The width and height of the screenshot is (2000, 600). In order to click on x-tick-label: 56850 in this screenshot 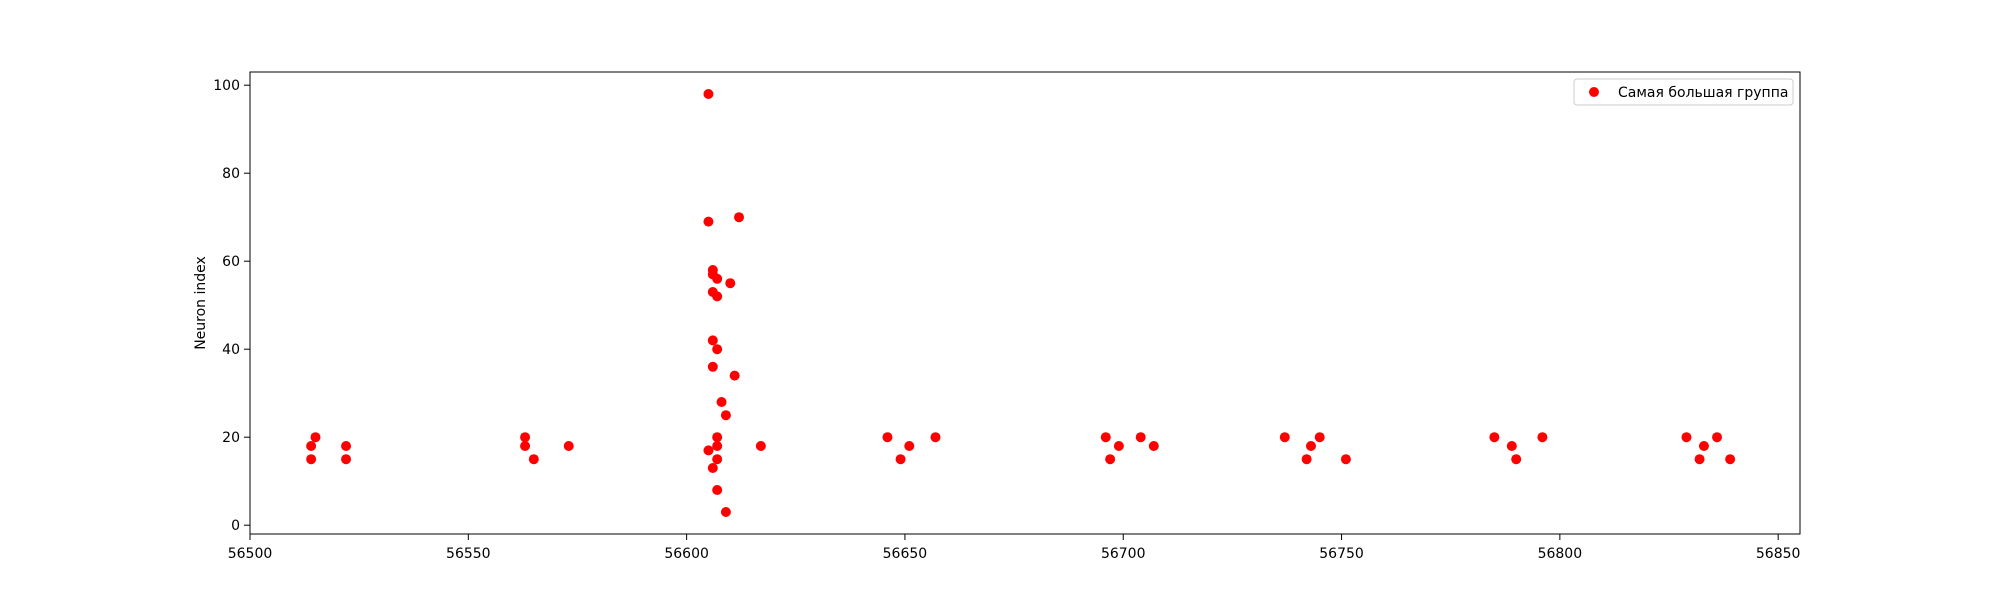, I will do `click(1778, 554)`.